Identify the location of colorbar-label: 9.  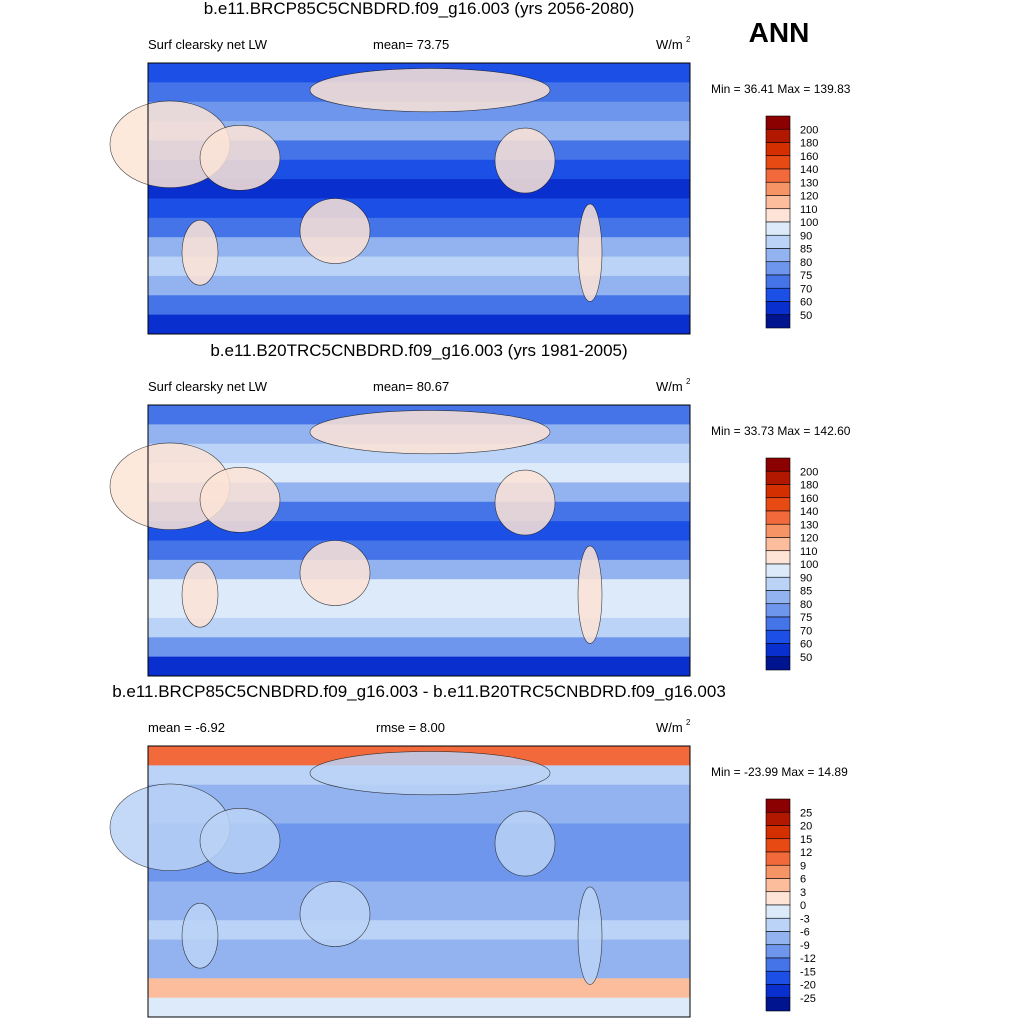
(803, 866).